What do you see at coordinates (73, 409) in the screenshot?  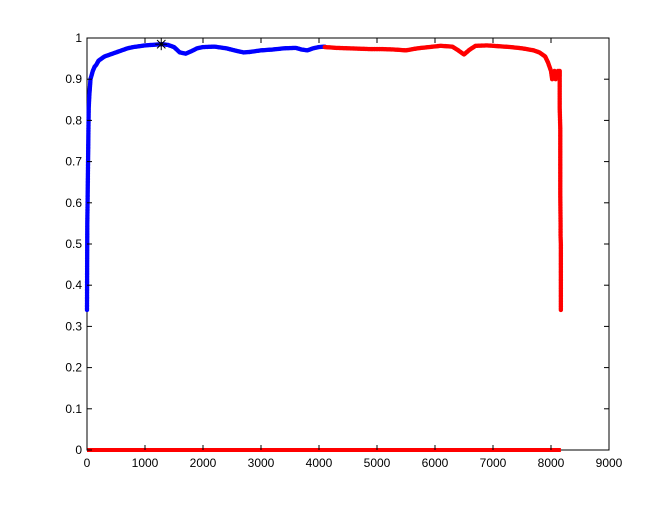 I see `y-tick-label: 0.1` at bounding box center [73, 409].